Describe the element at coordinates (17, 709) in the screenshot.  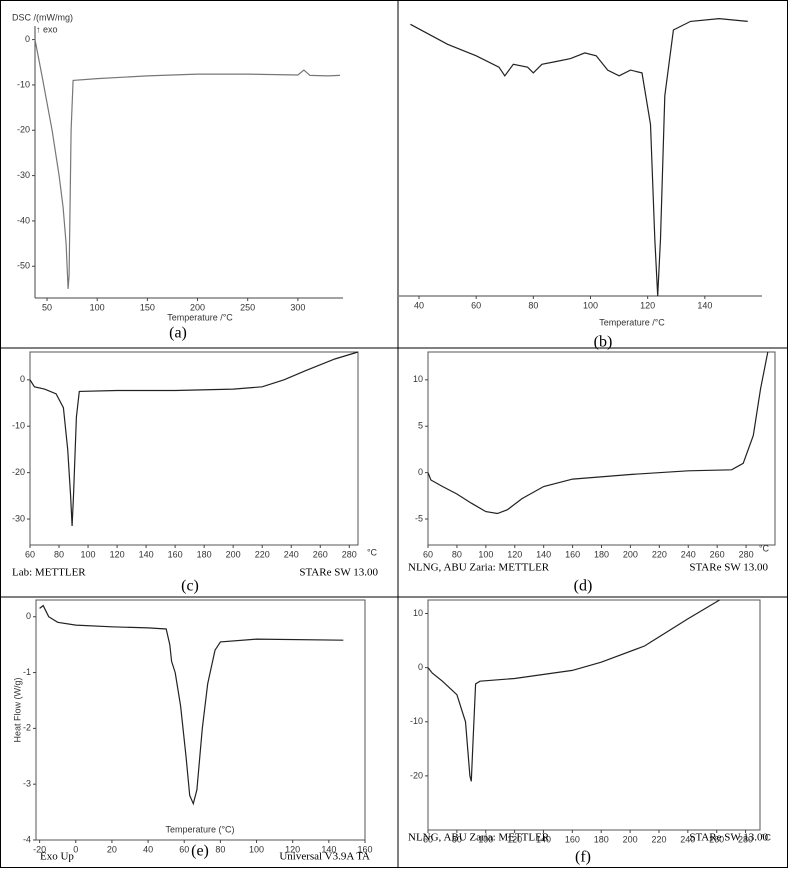
I see `y-axis-label: Heat Flow (W/g)` at that location.